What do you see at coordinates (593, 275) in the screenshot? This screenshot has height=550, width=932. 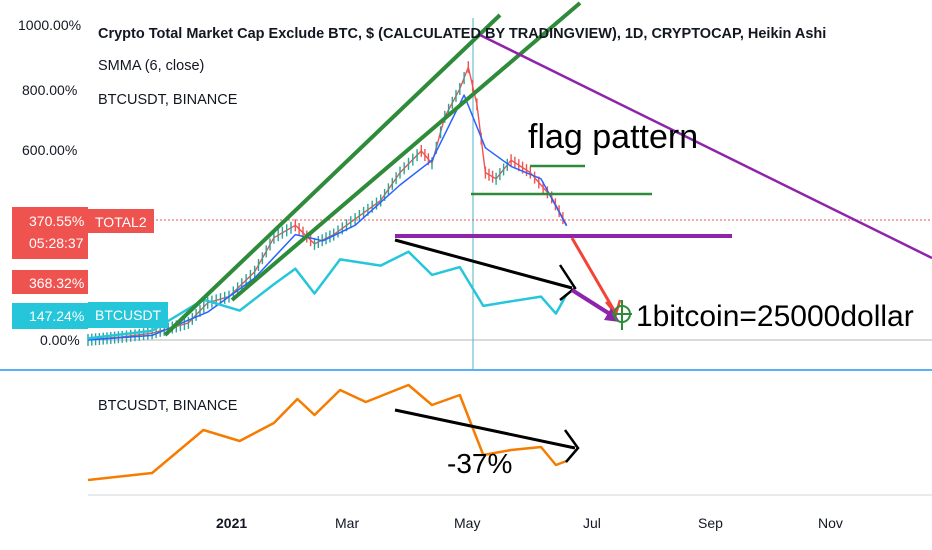 I see `red-arrow` at bounding box center [593, 275].